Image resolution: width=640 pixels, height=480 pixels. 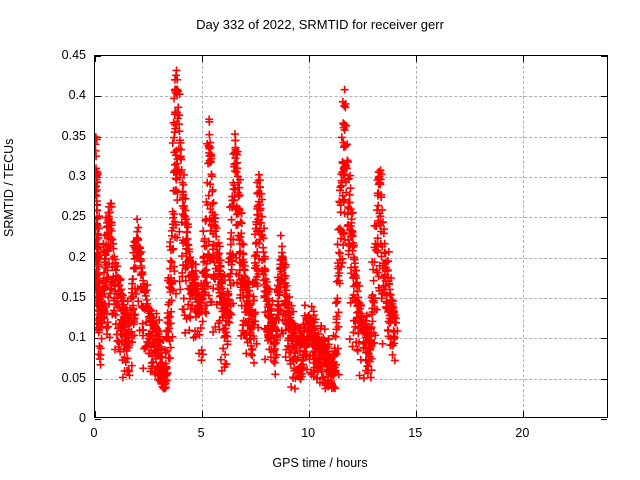 I want to click on y-axis-tick, so click(x=98, y=137).